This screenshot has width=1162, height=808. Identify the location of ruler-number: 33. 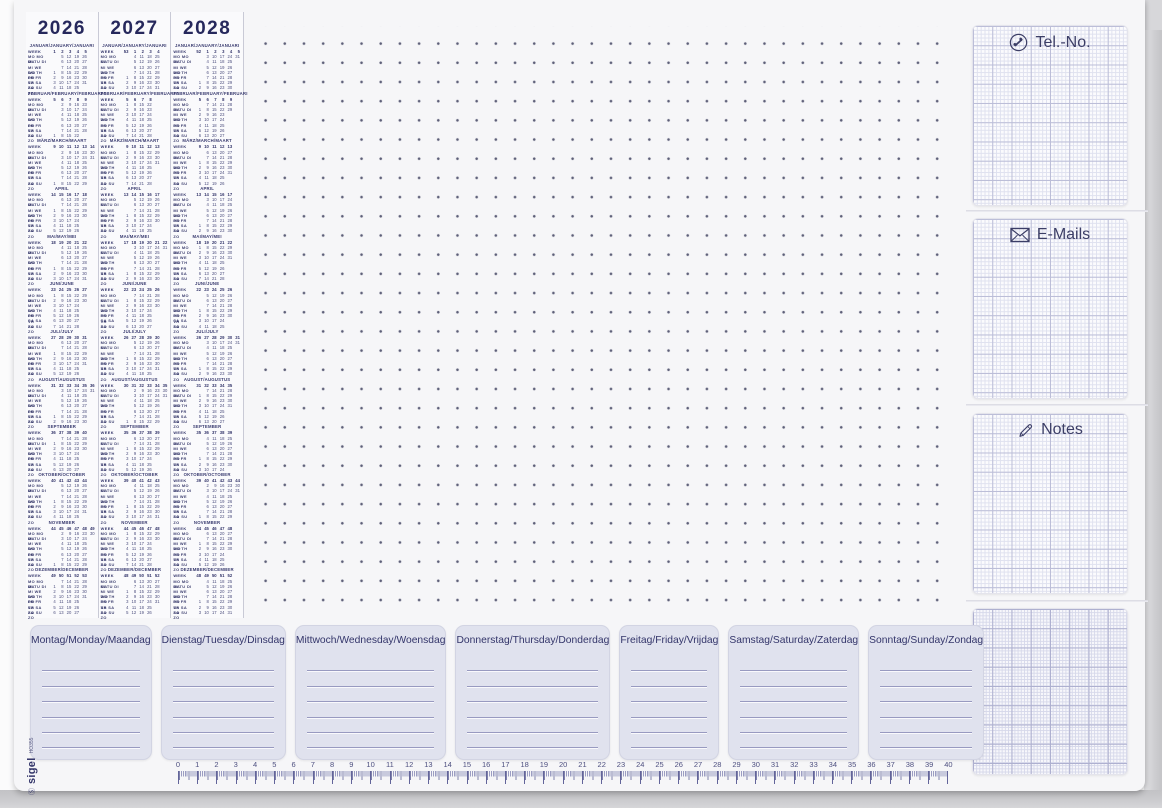
(813, 764).